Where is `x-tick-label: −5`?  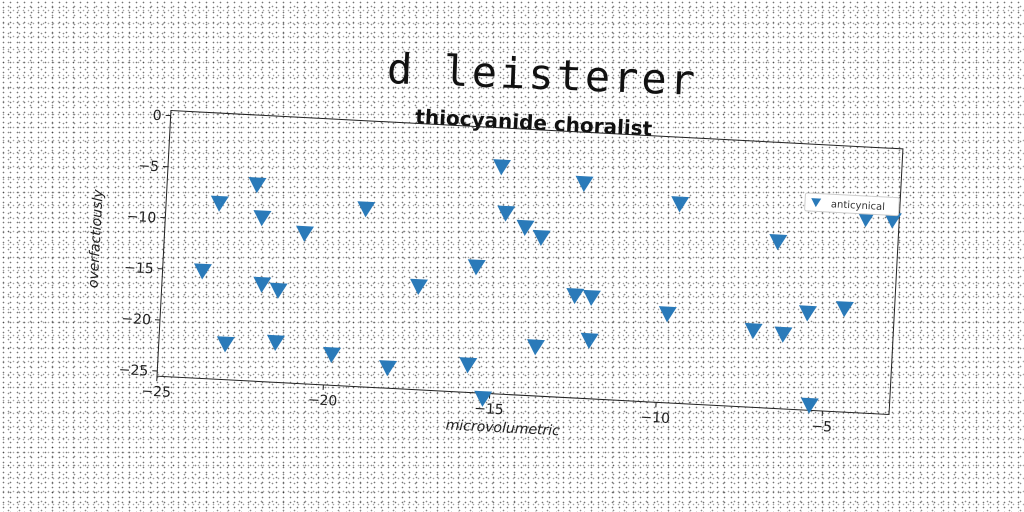 x-tick-label: −5 is located at coordinates (821, 426).